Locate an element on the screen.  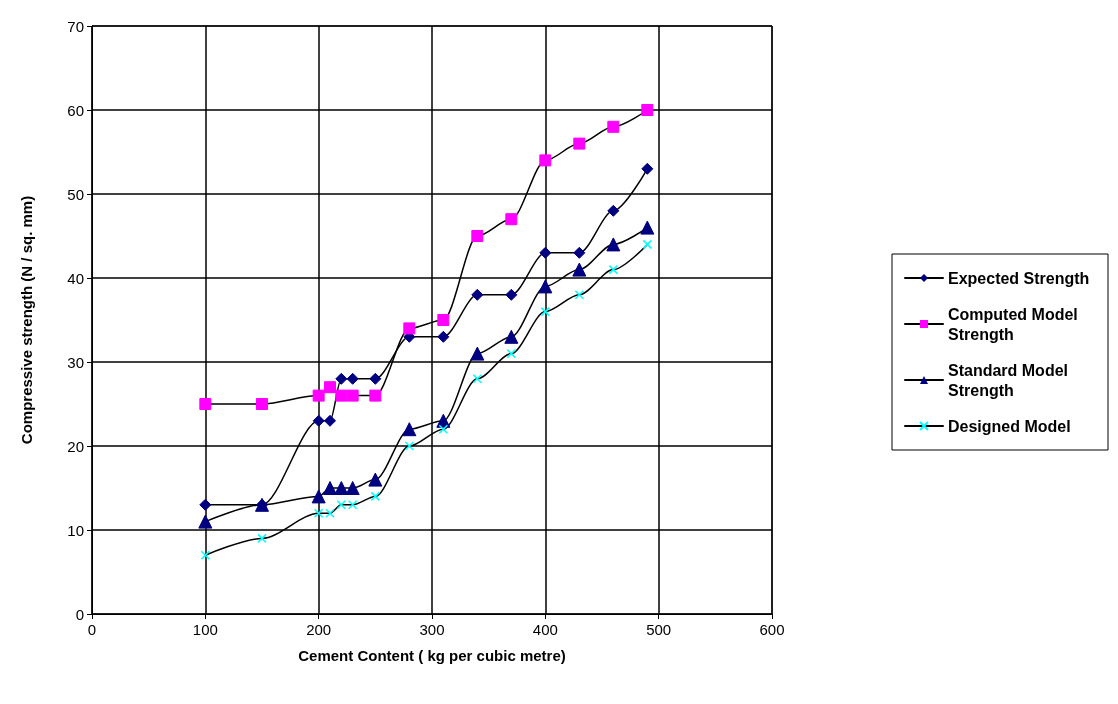
legend-label: Expected Strength is located at coordinates (1019, 278).